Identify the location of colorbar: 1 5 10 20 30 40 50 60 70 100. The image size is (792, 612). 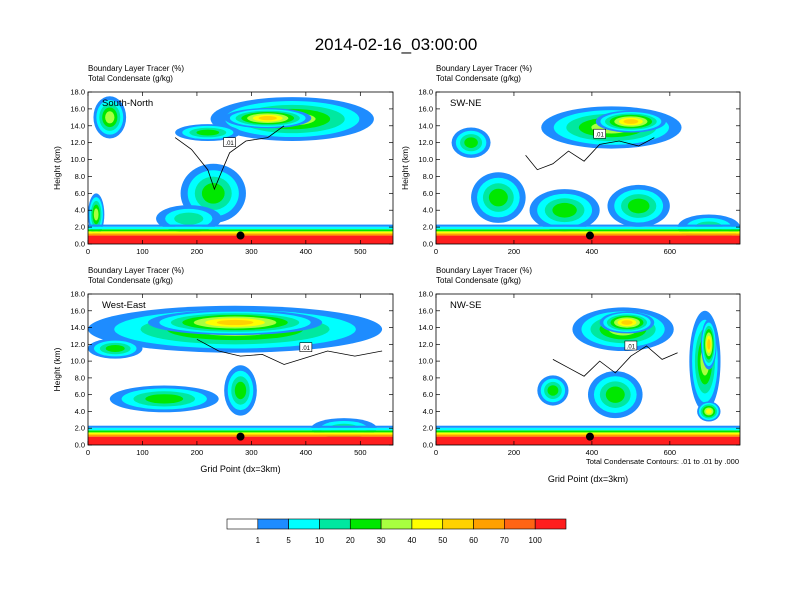
(396, 531).